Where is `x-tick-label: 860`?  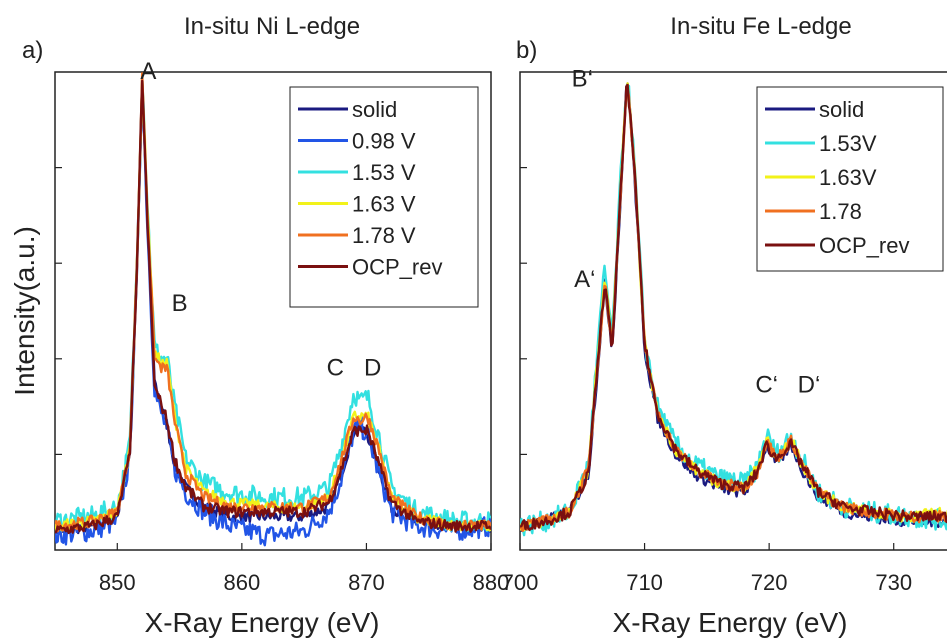 x-tick-label: 860 is located at coordinates (241, 582).